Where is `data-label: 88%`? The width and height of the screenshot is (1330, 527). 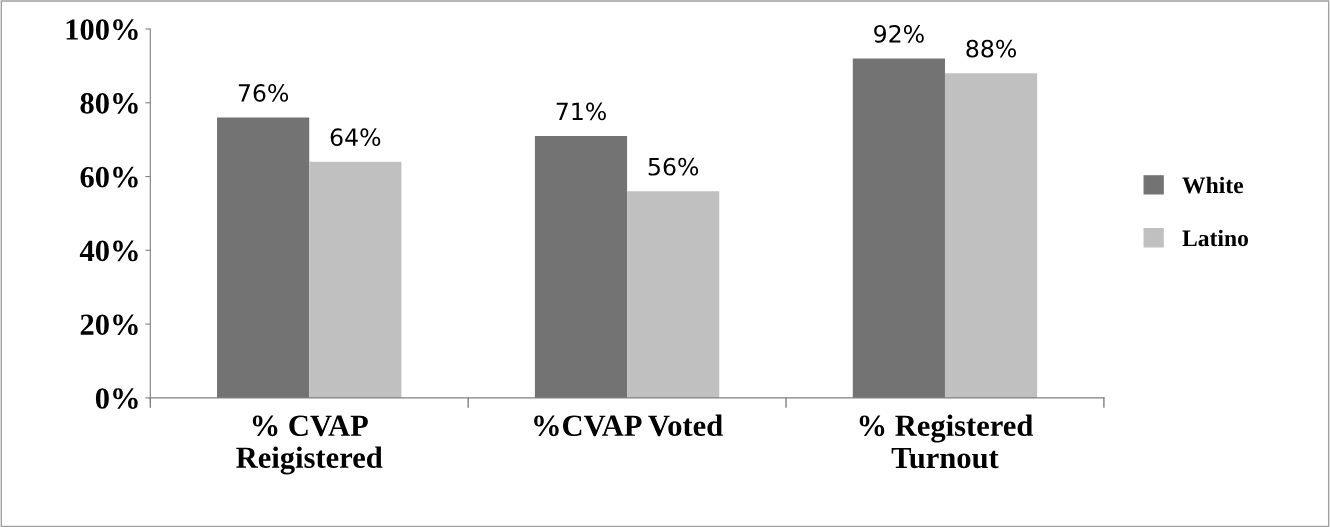
data-label: 88% is located at coordinates (991, 48).